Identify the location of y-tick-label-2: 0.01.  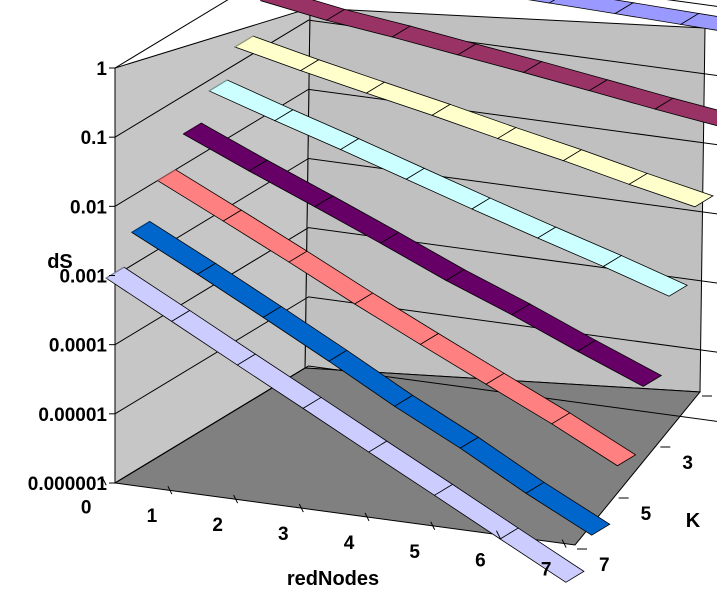
(88, 207).